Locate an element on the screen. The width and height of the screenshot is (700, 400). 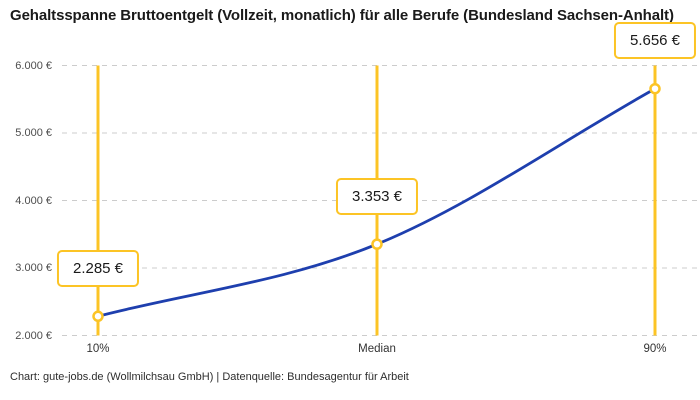
y-axis-tick-label: 6.000 € is located at coordinates (33, 65).